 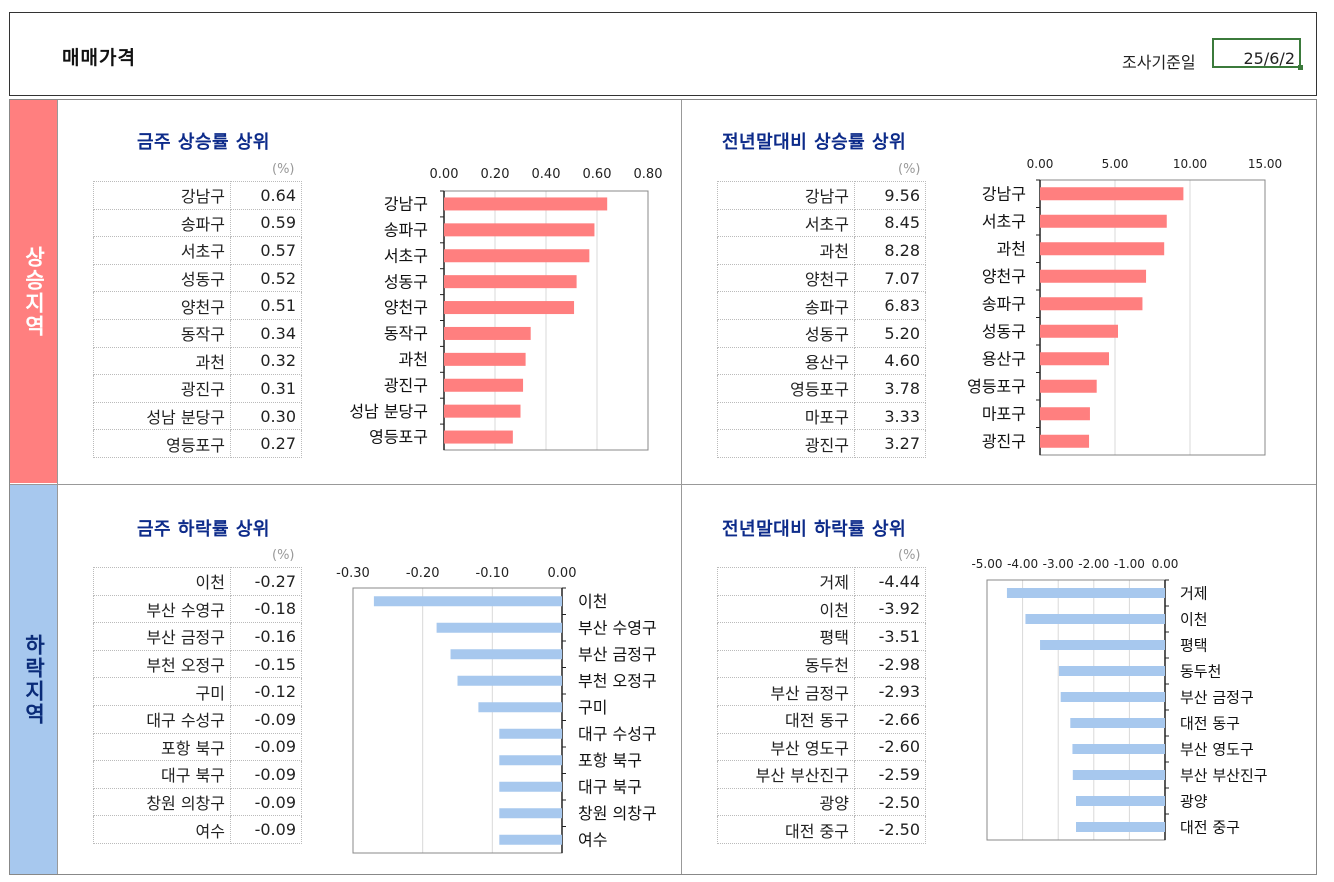 I want to click on table-row: 송파구 6.83, so click(x=821, y=305).